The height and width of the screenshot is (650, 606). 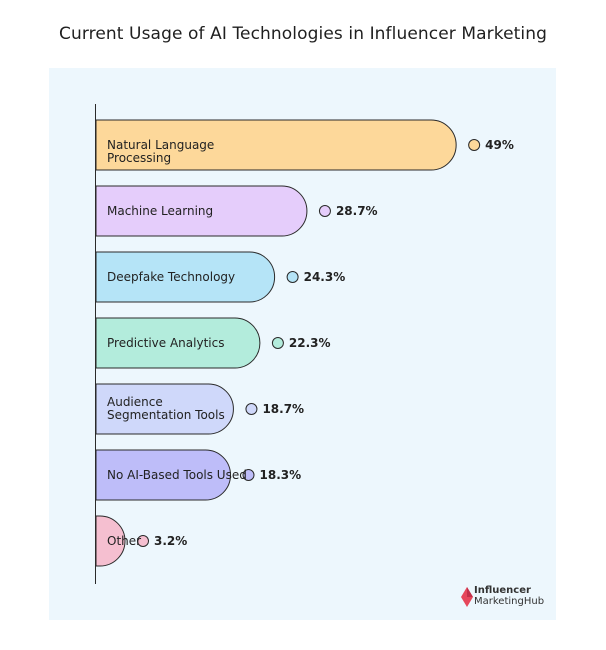 What do you see at coordinates (95, 344) in the screenshot?
I see `y-axis-line` at bounding box center [95, 344].